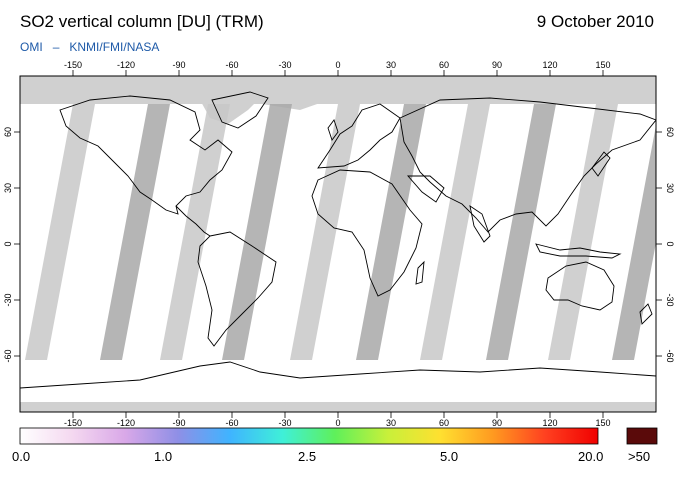  Describe the element at coordinates (333, 130) in the screenshot. I see `coastline-uk` at that location.